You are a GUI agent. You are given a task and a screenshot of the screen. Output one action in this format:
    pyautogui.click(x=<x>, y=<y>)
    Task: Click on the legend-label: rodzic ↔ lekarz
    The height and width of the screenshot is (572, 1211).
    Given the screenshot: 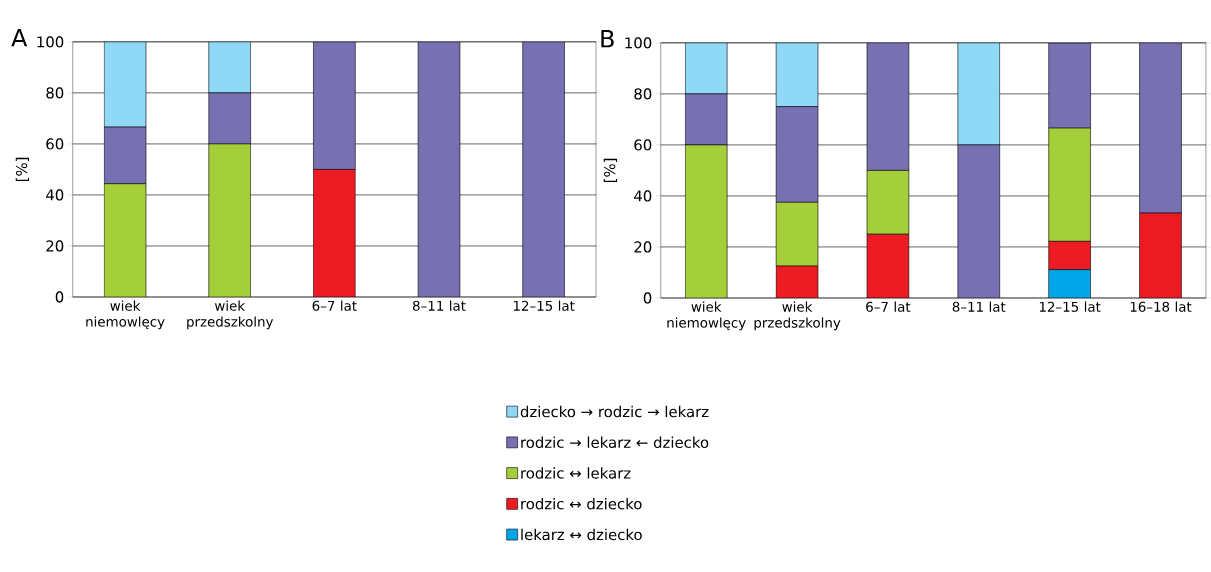 What is the action you would take?
    pyautogui.click(x=576, y=473)
    